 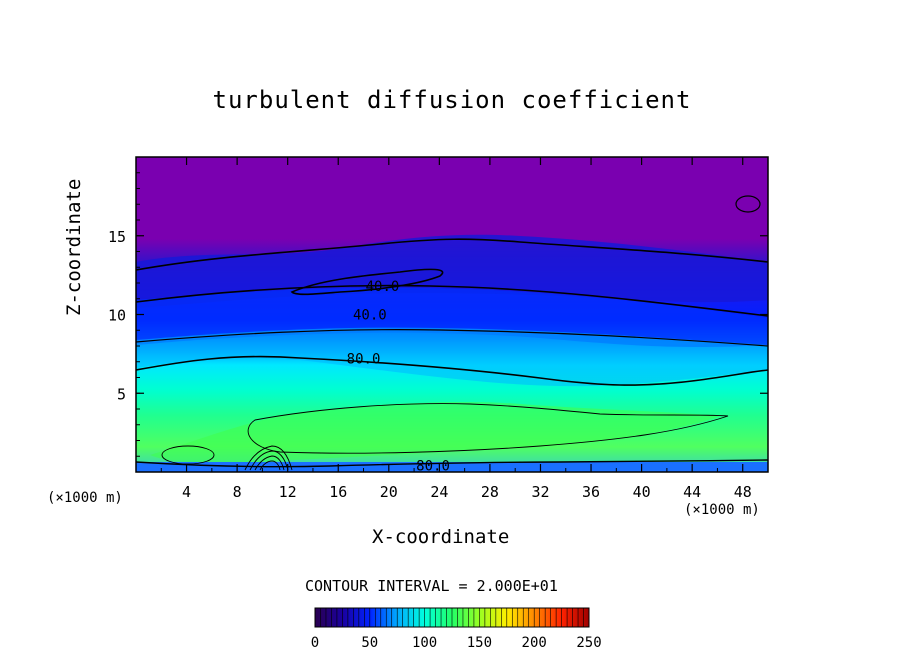 I want to click on contour-labels: 40.0 40.0 80.0 80.0, so click(x=398, y=377).